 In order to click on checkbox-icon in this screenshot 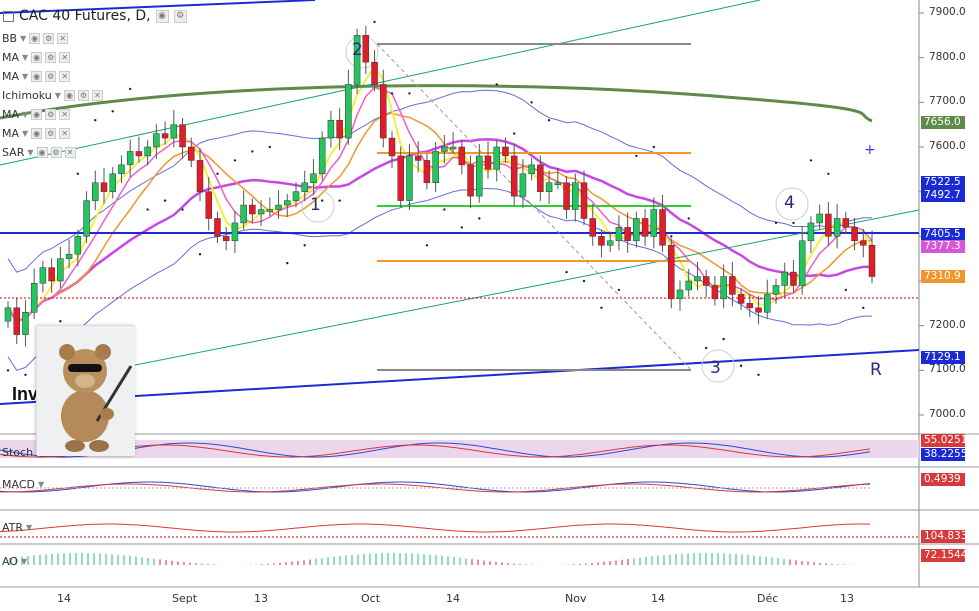, I will do `click(8, 16)`.